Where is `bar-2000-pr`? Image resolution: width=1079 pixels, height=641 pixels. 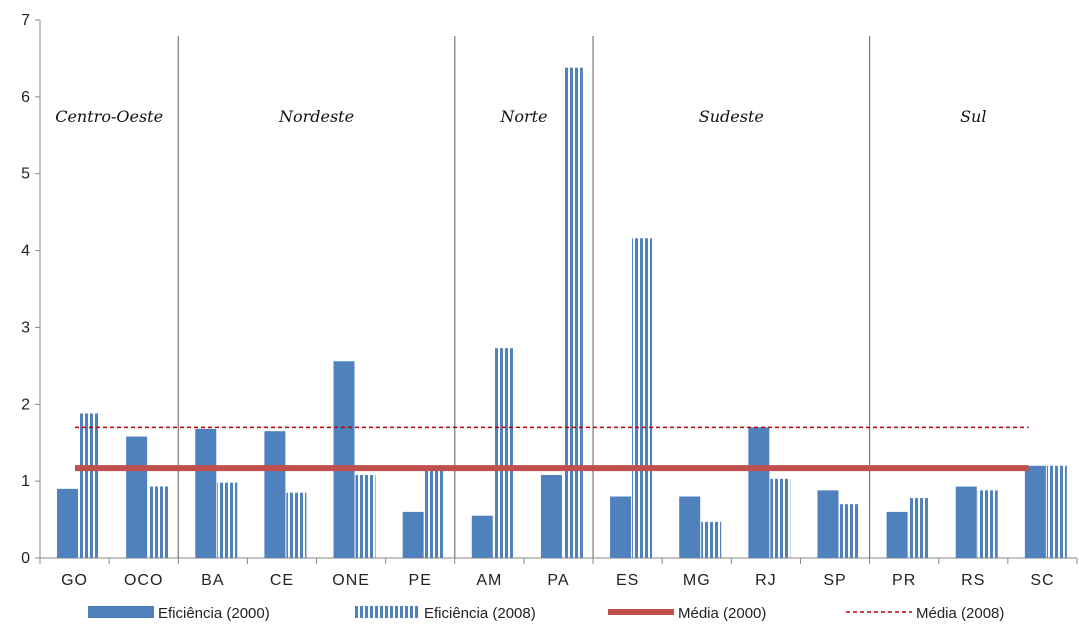
bar-2000-pr is located at coordinates (897, 534).